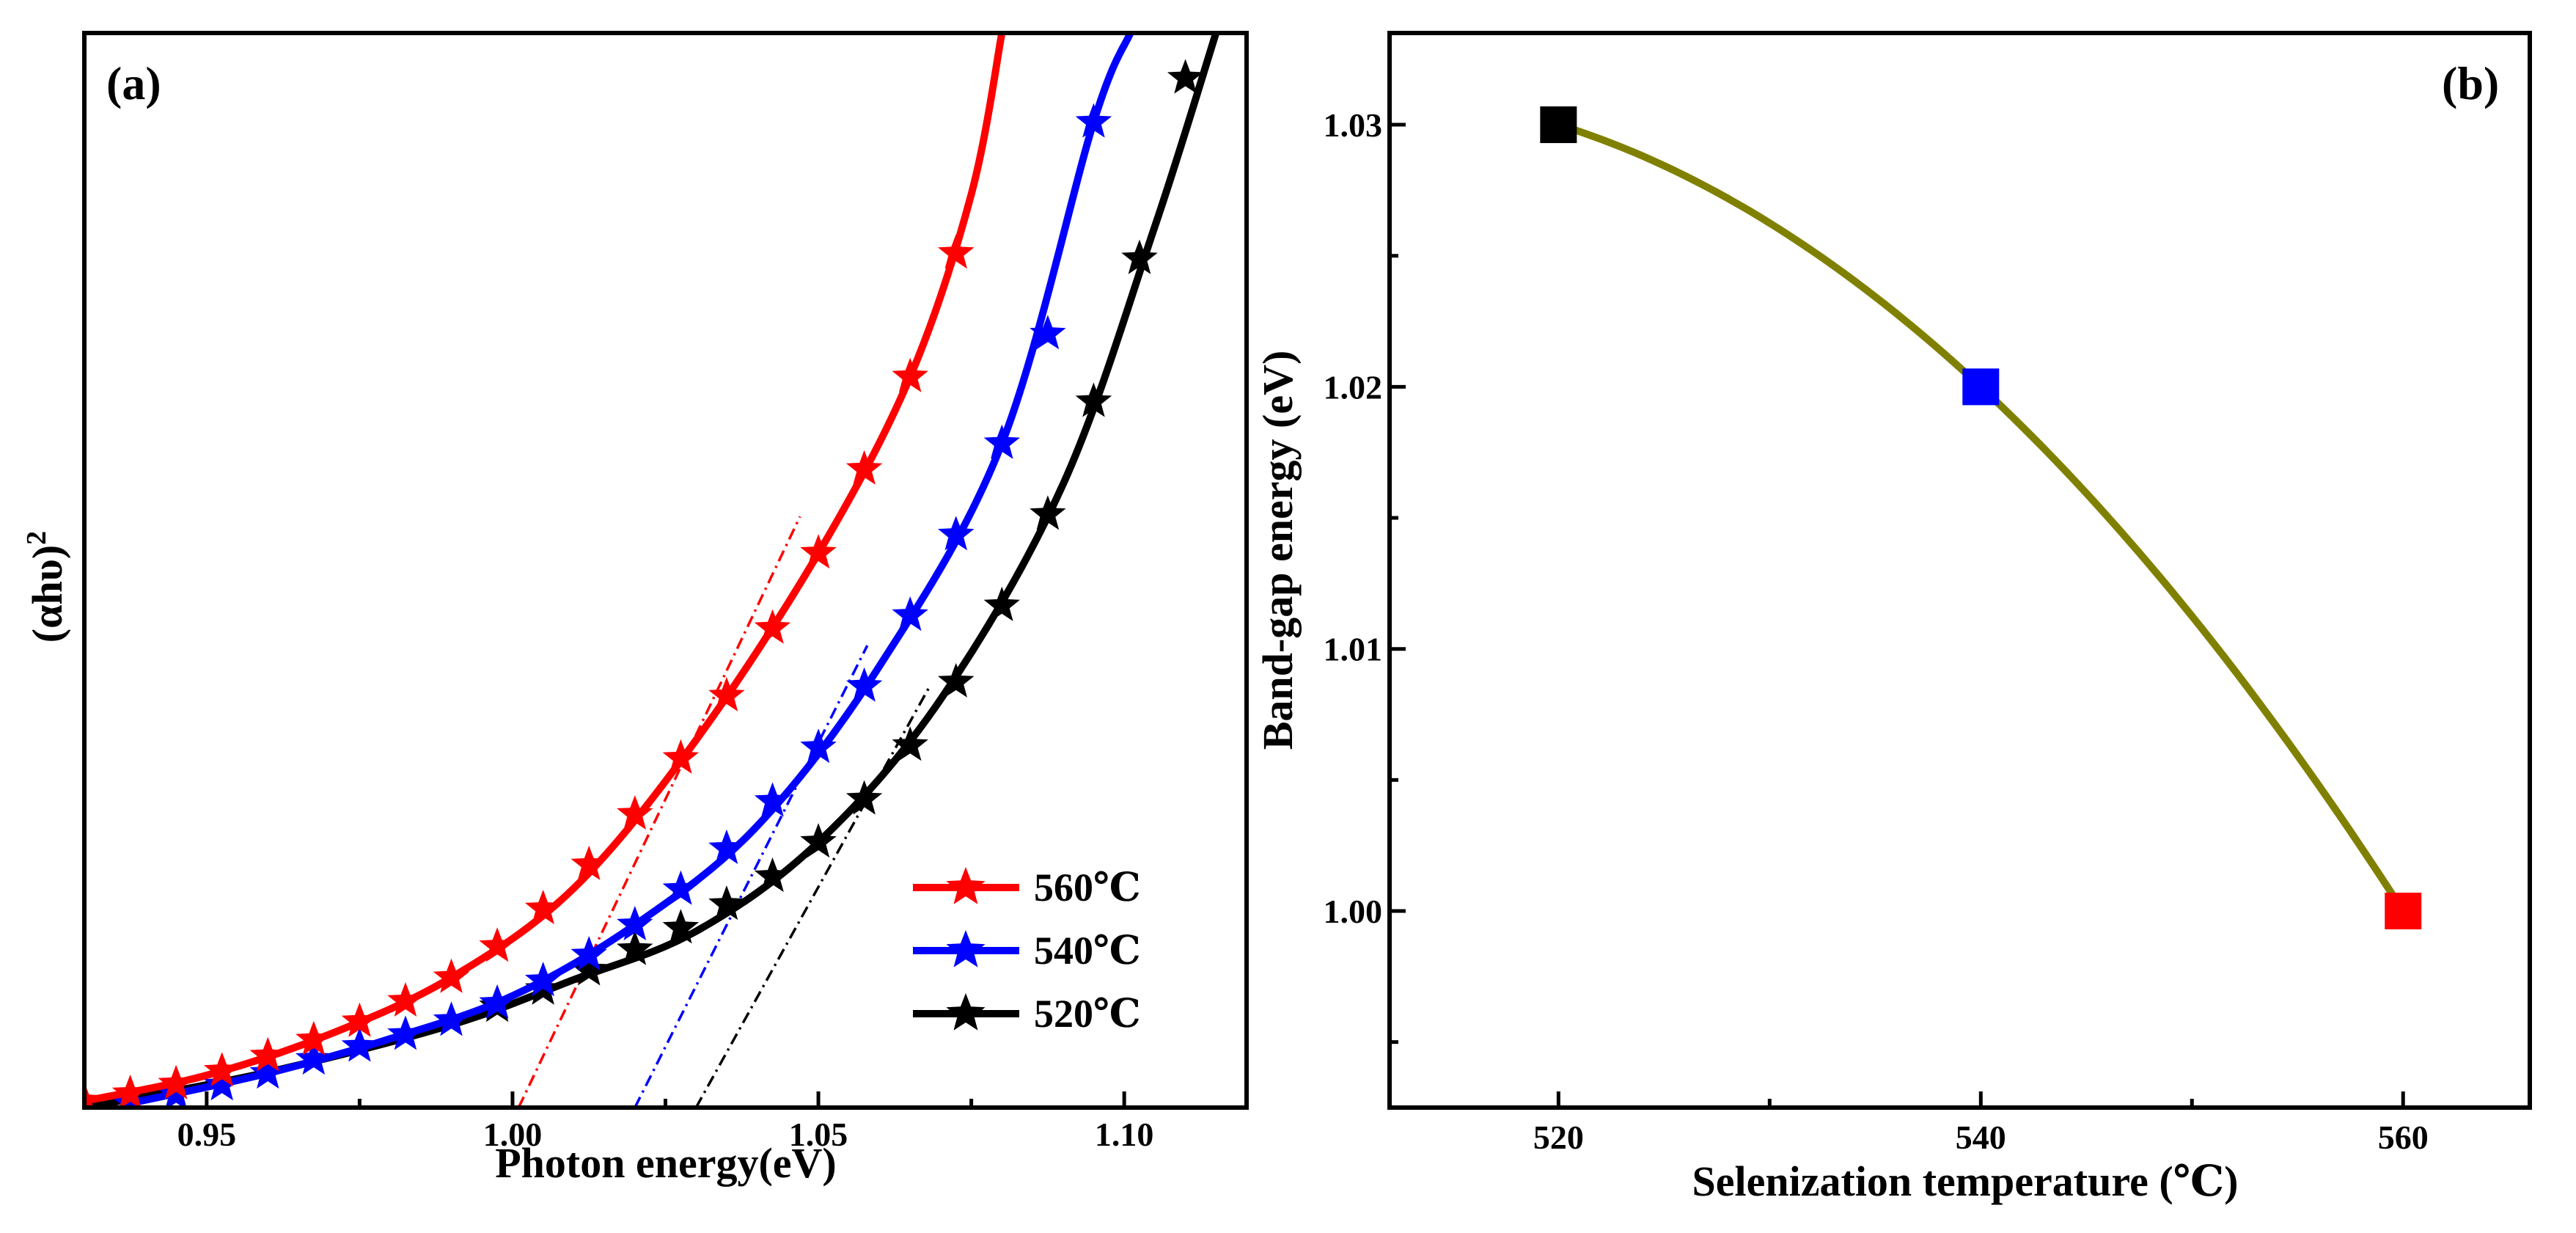 The image size is (2576, 1233). I want to click on panel-b-y-tick-label: 1.01, so click(1354, 649).